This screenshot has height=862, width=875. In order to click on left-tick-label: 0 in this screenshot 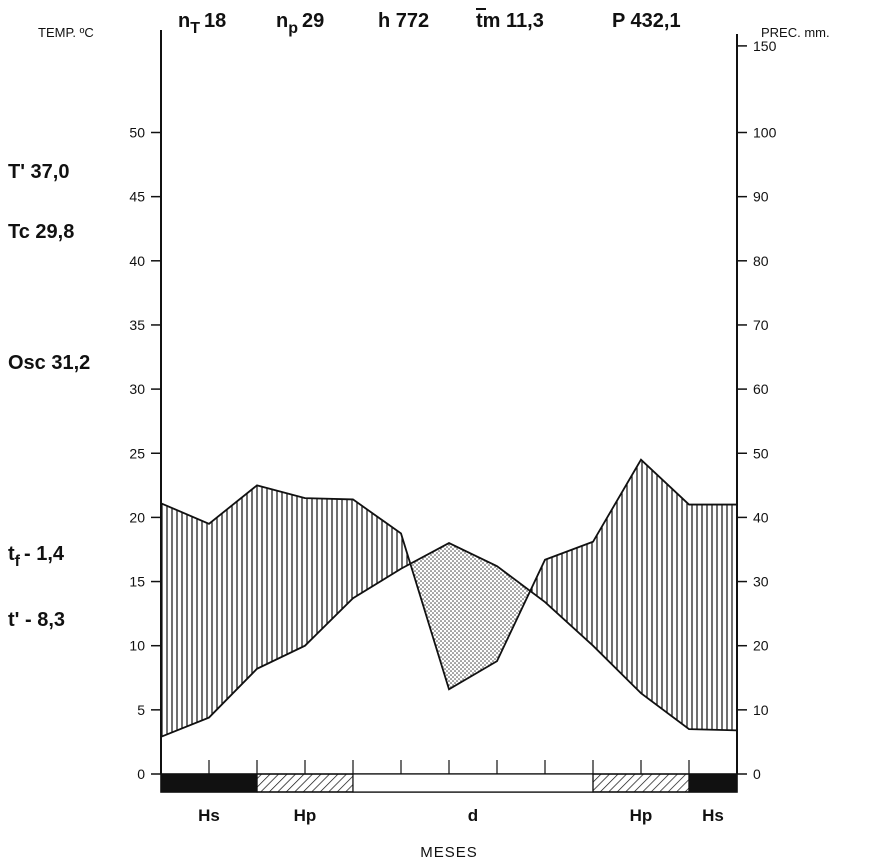, I will do `click(141, 774)`.